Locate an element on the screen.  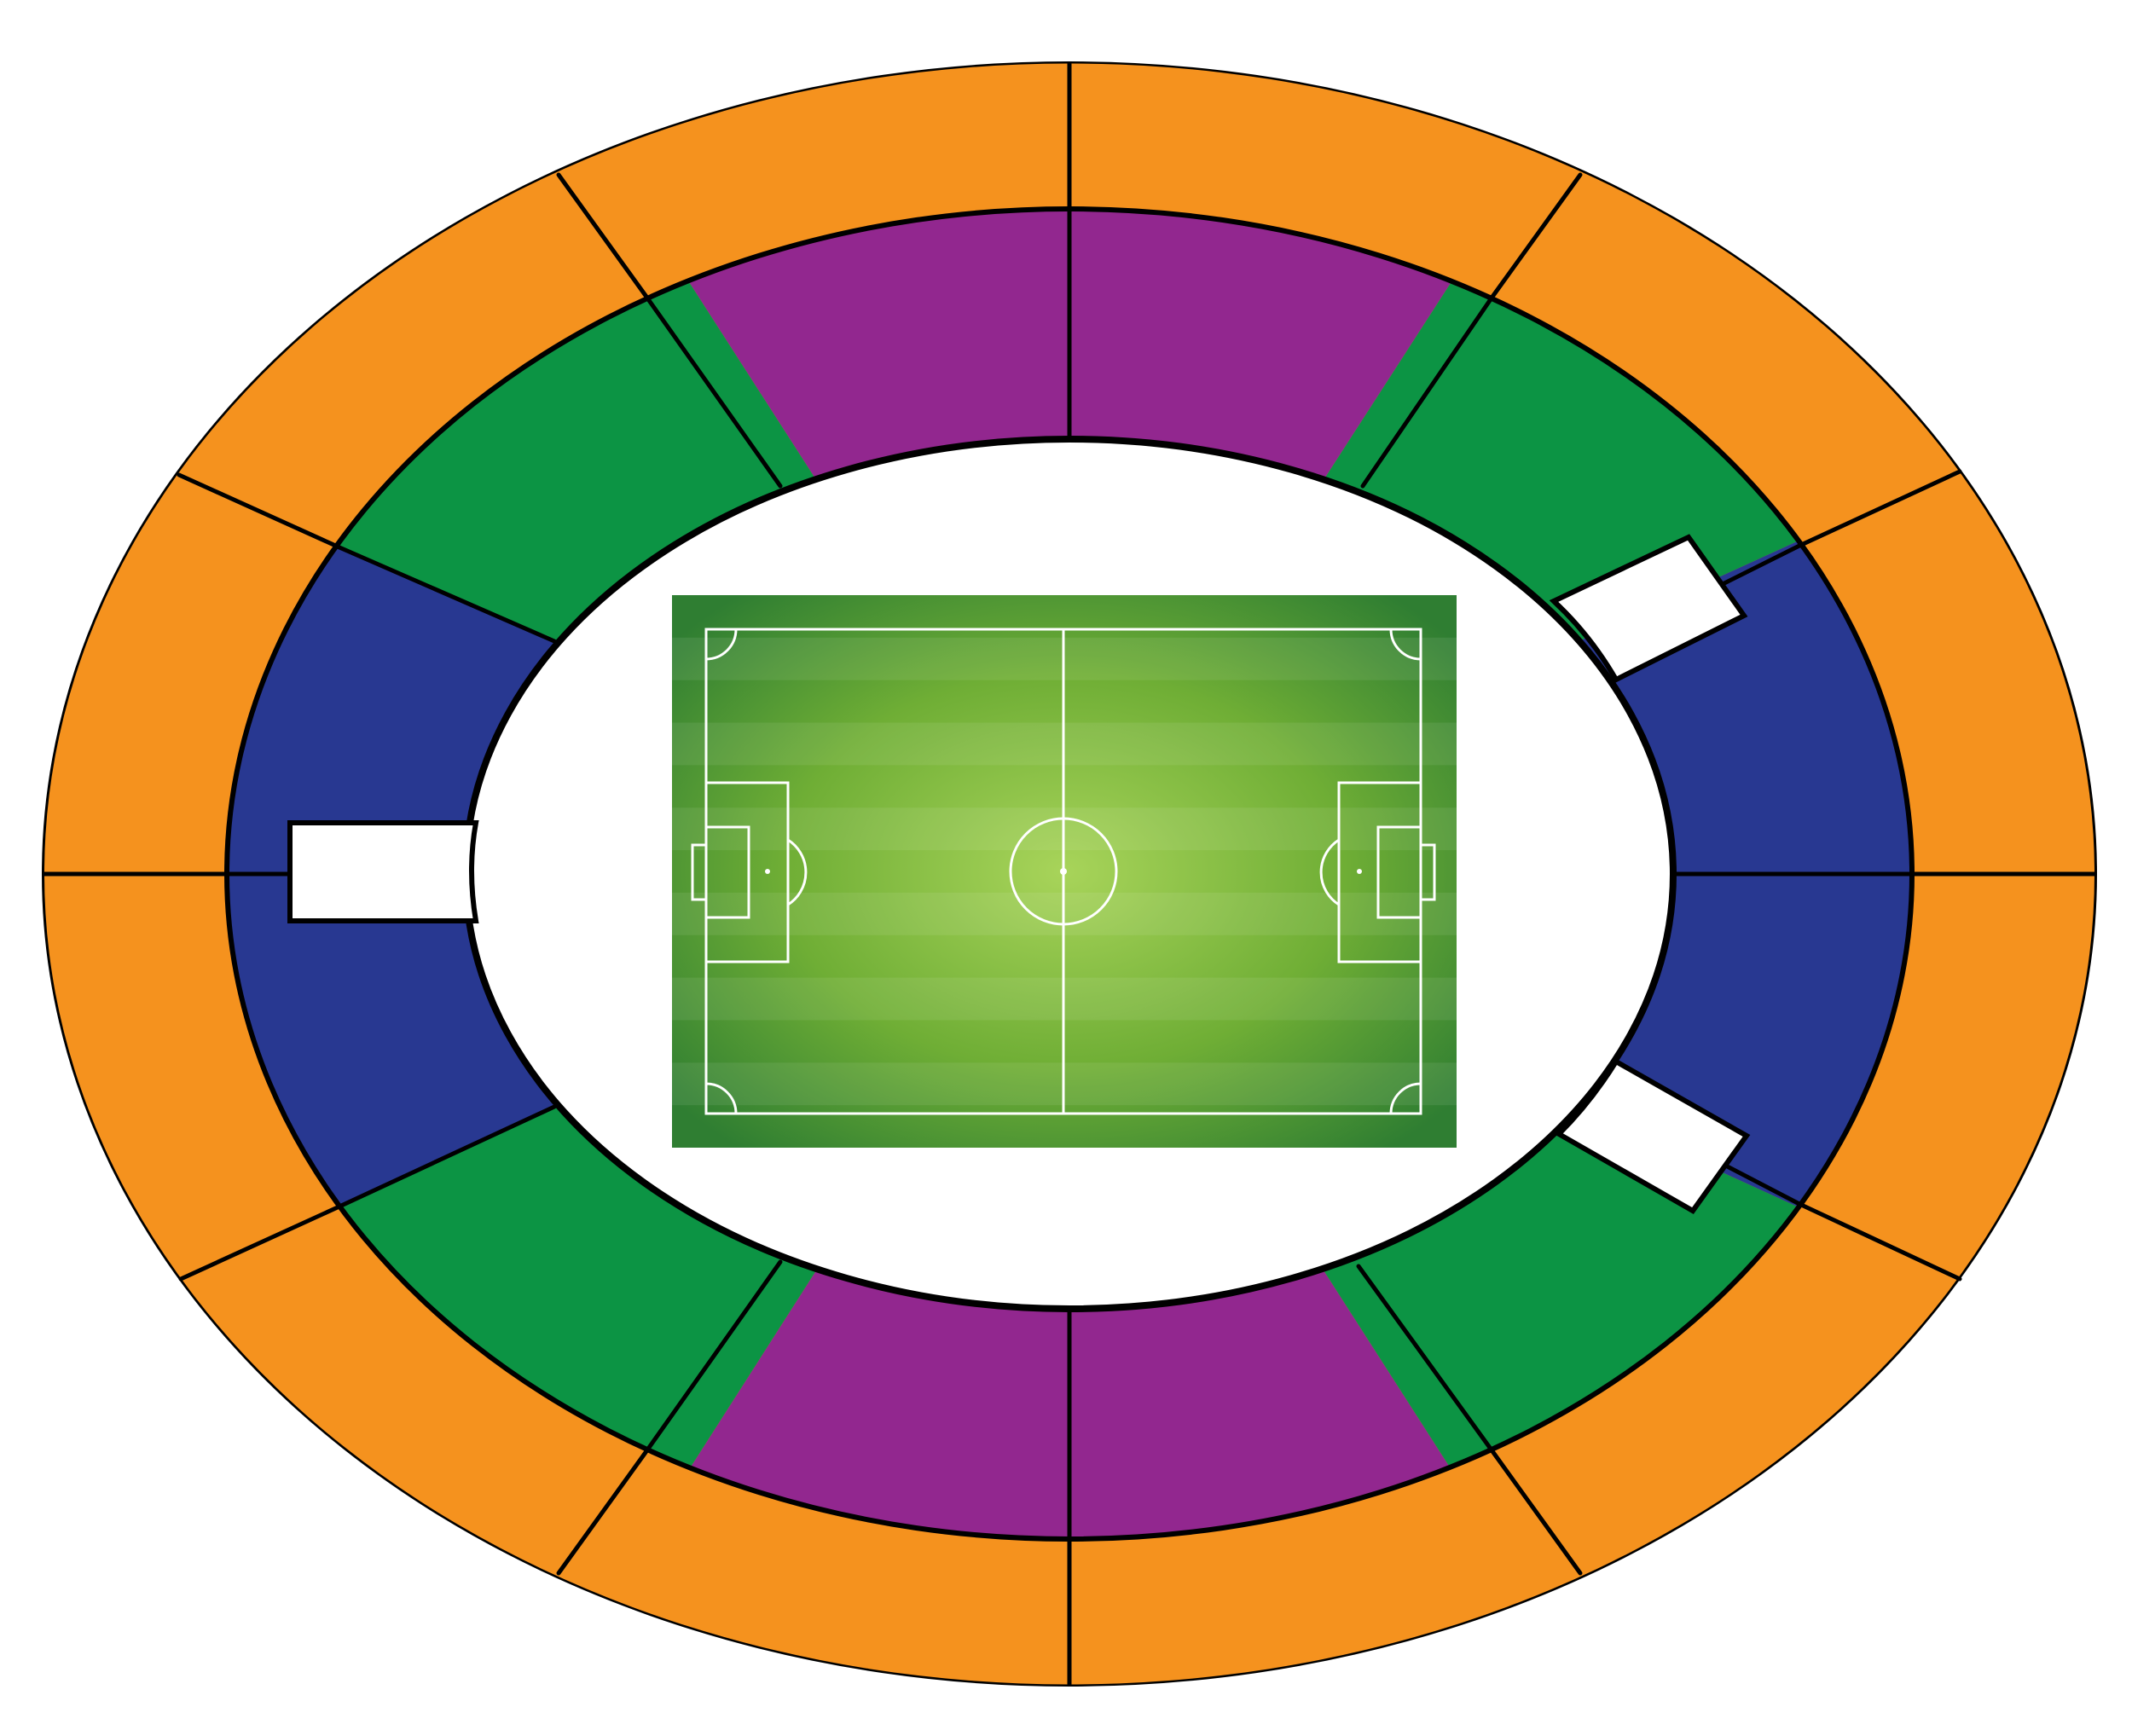
southeast-tunnel is located at coordinates (1653, 1135).